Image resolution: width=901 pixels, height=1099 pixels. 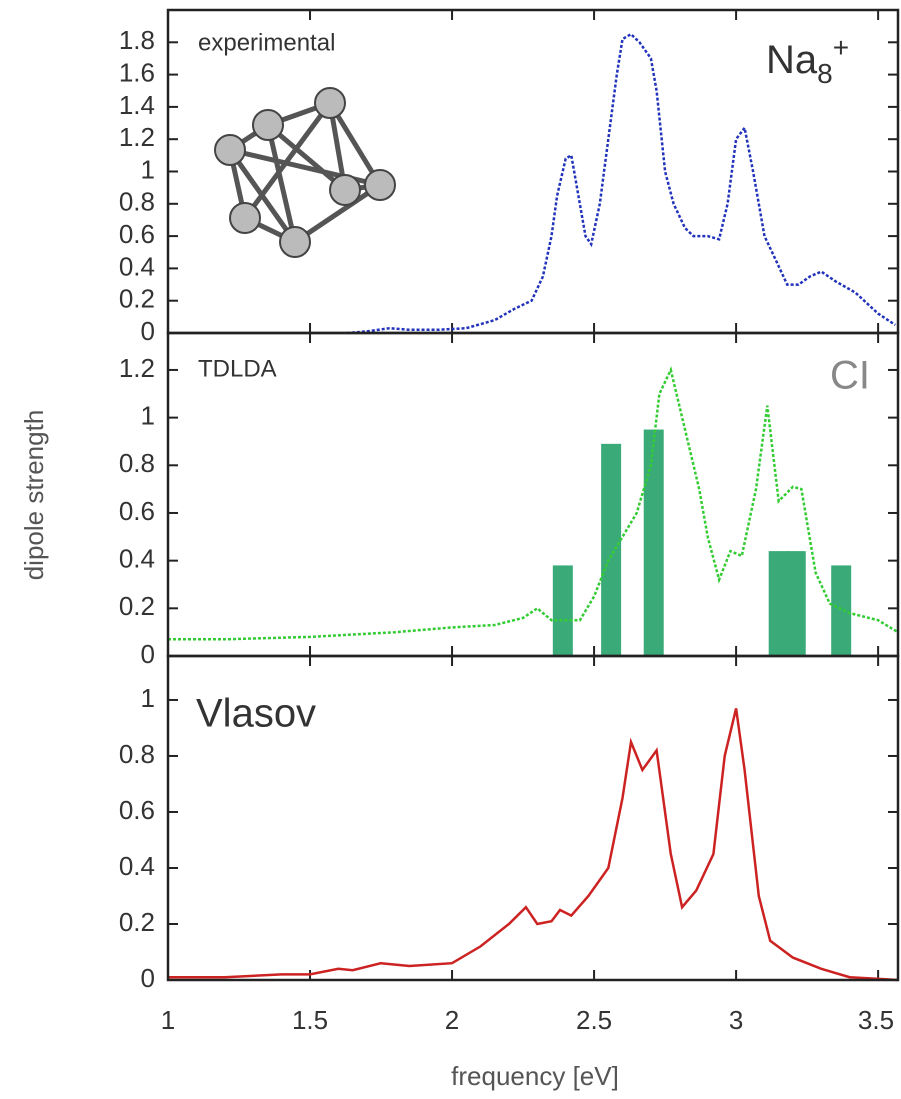 What do you see at coordinates (266, 42) in the screenshot?
I see `annotation: experimental` at bounding box center [266, 42].